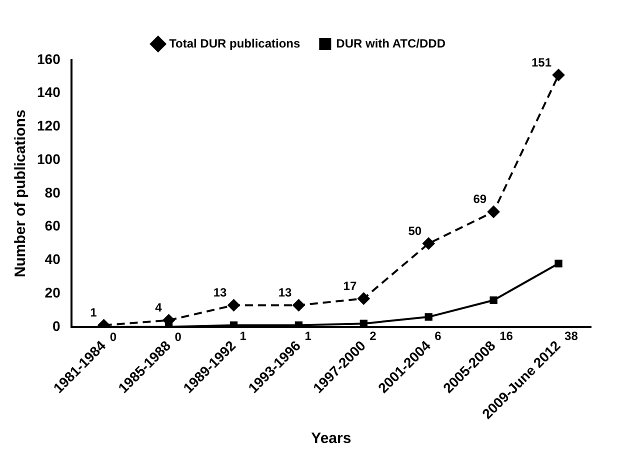  Describe the element at coordinates (49, 126) in the screenshot. I see `y-tick-label: 120` at that location.